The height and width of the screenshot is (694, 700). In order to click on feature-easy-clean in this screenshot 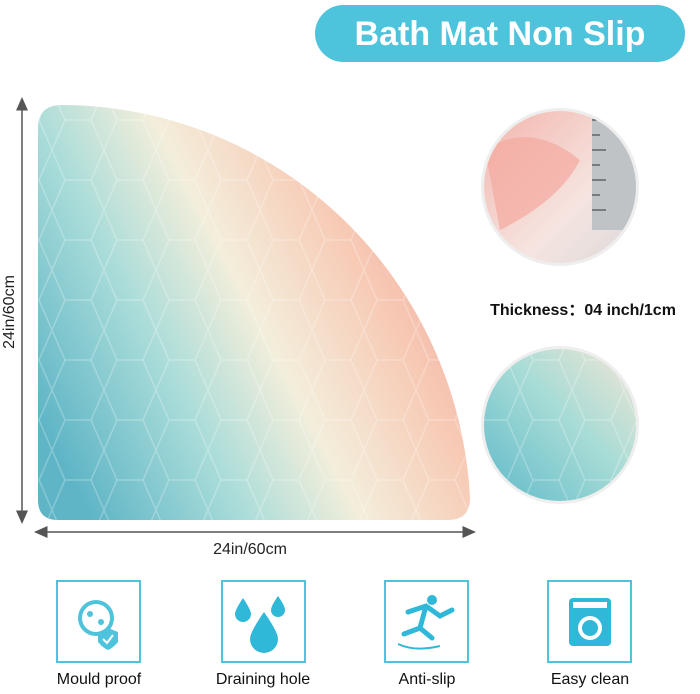, I will do `click(589, 621)`.